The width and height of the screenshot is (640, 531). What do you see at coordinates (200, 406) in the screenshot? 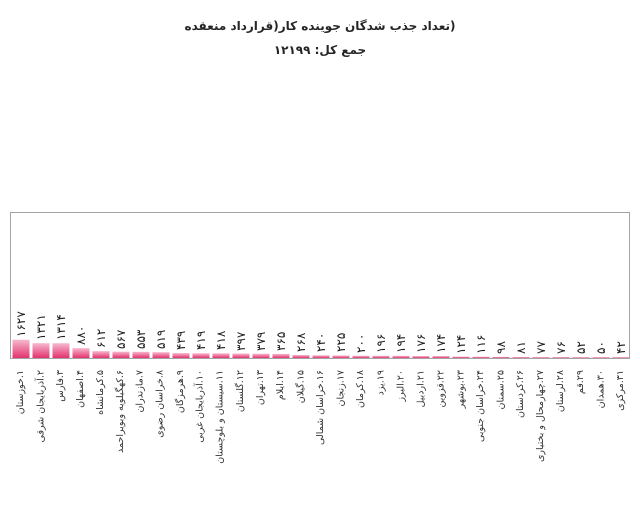
I see `category-label-10: ۱۰.آذربایجان غربی` at bounding box center [200, 406].